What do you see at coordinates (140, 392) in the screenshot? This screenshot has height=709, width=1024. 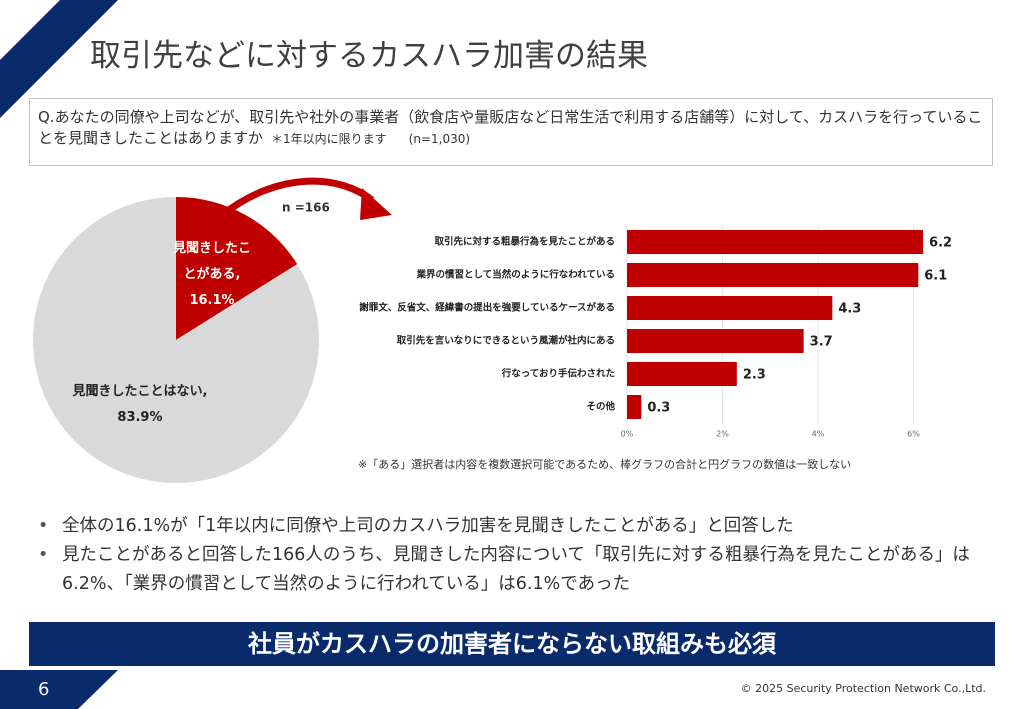 I see `pie-category: 見聞きしたことはない,` at bounding box center [140, 392].